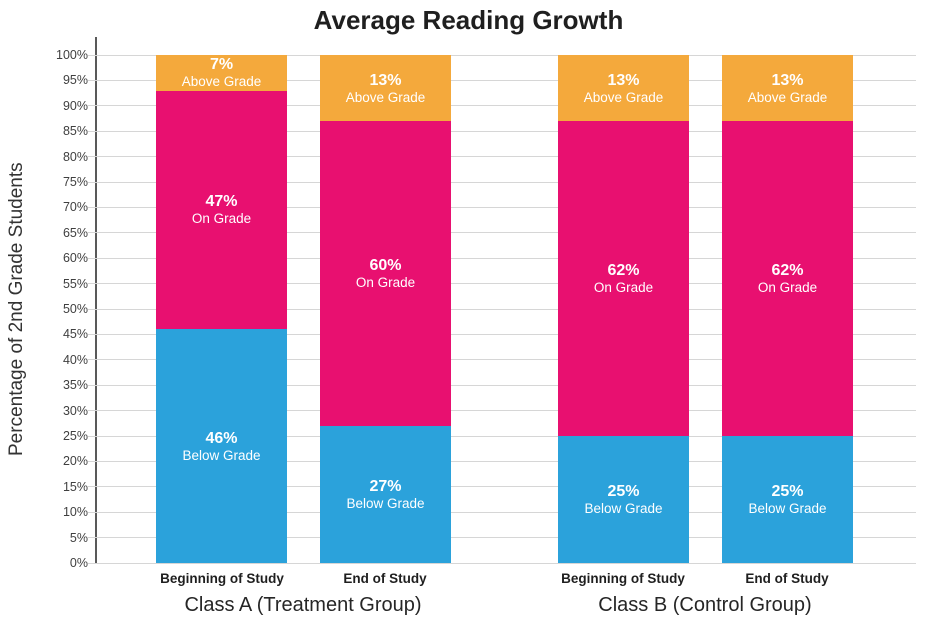 The image size is (937, 641). I want to click on y-tick-label: 95%, so click(75, 80).